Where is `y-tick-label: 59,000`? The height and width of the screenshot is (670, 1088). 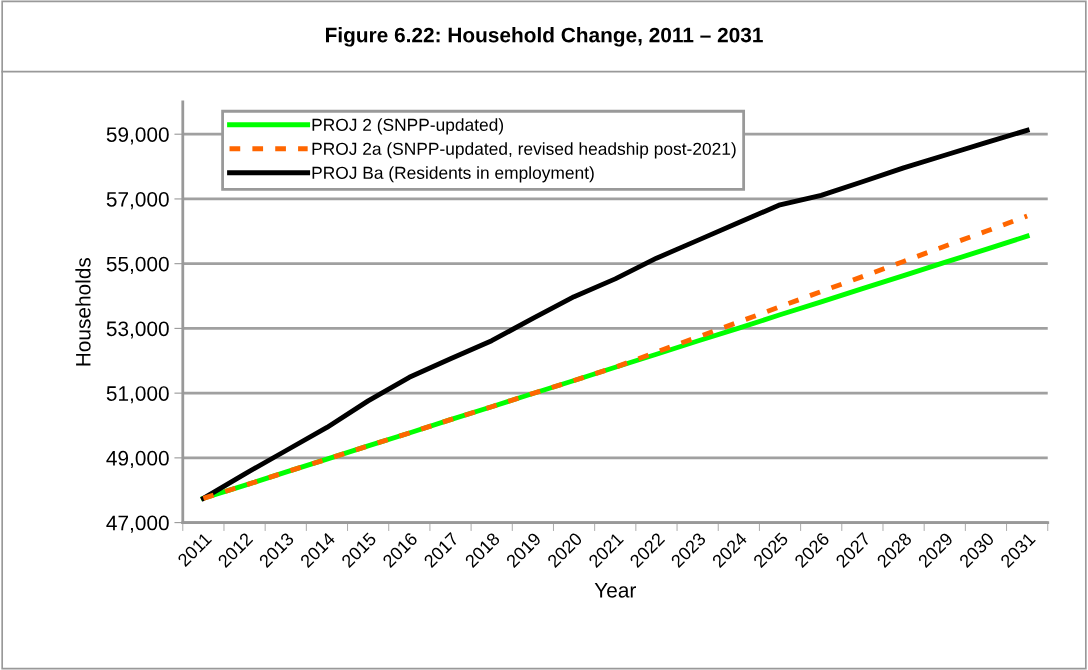
y-tick-label: 59,000 is located at coordinates (137, 136).